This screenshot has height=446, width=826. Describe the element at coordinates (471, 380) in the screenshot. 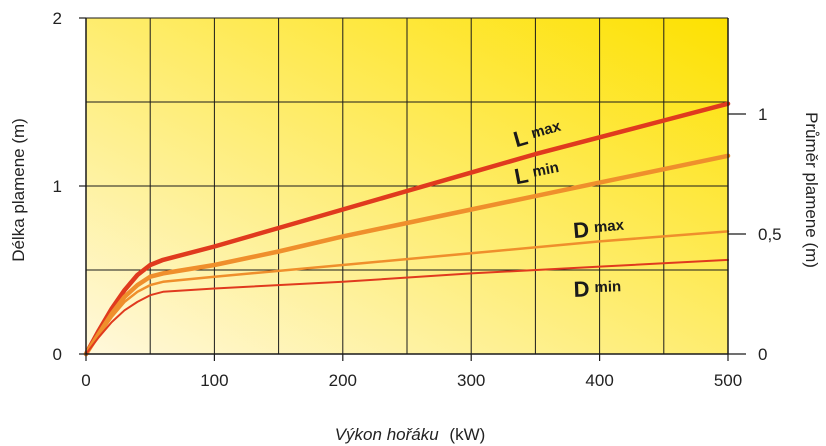

I see `x-tick-label: 300` at that location.